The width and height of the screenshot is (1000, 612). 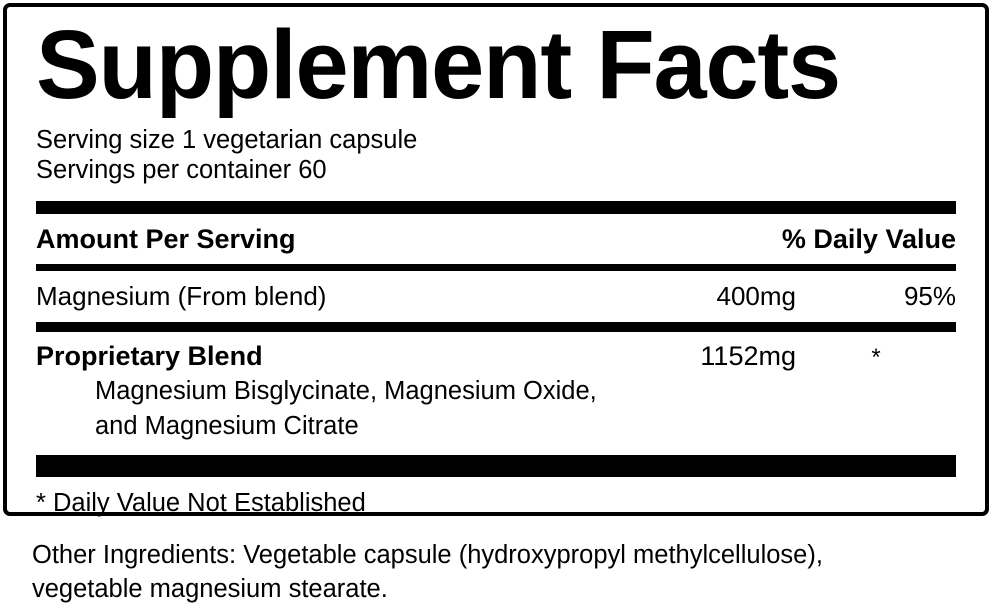 I want to click on other-ingredients-line: vegetable magnesium stearate., so click(x=210, y=589).